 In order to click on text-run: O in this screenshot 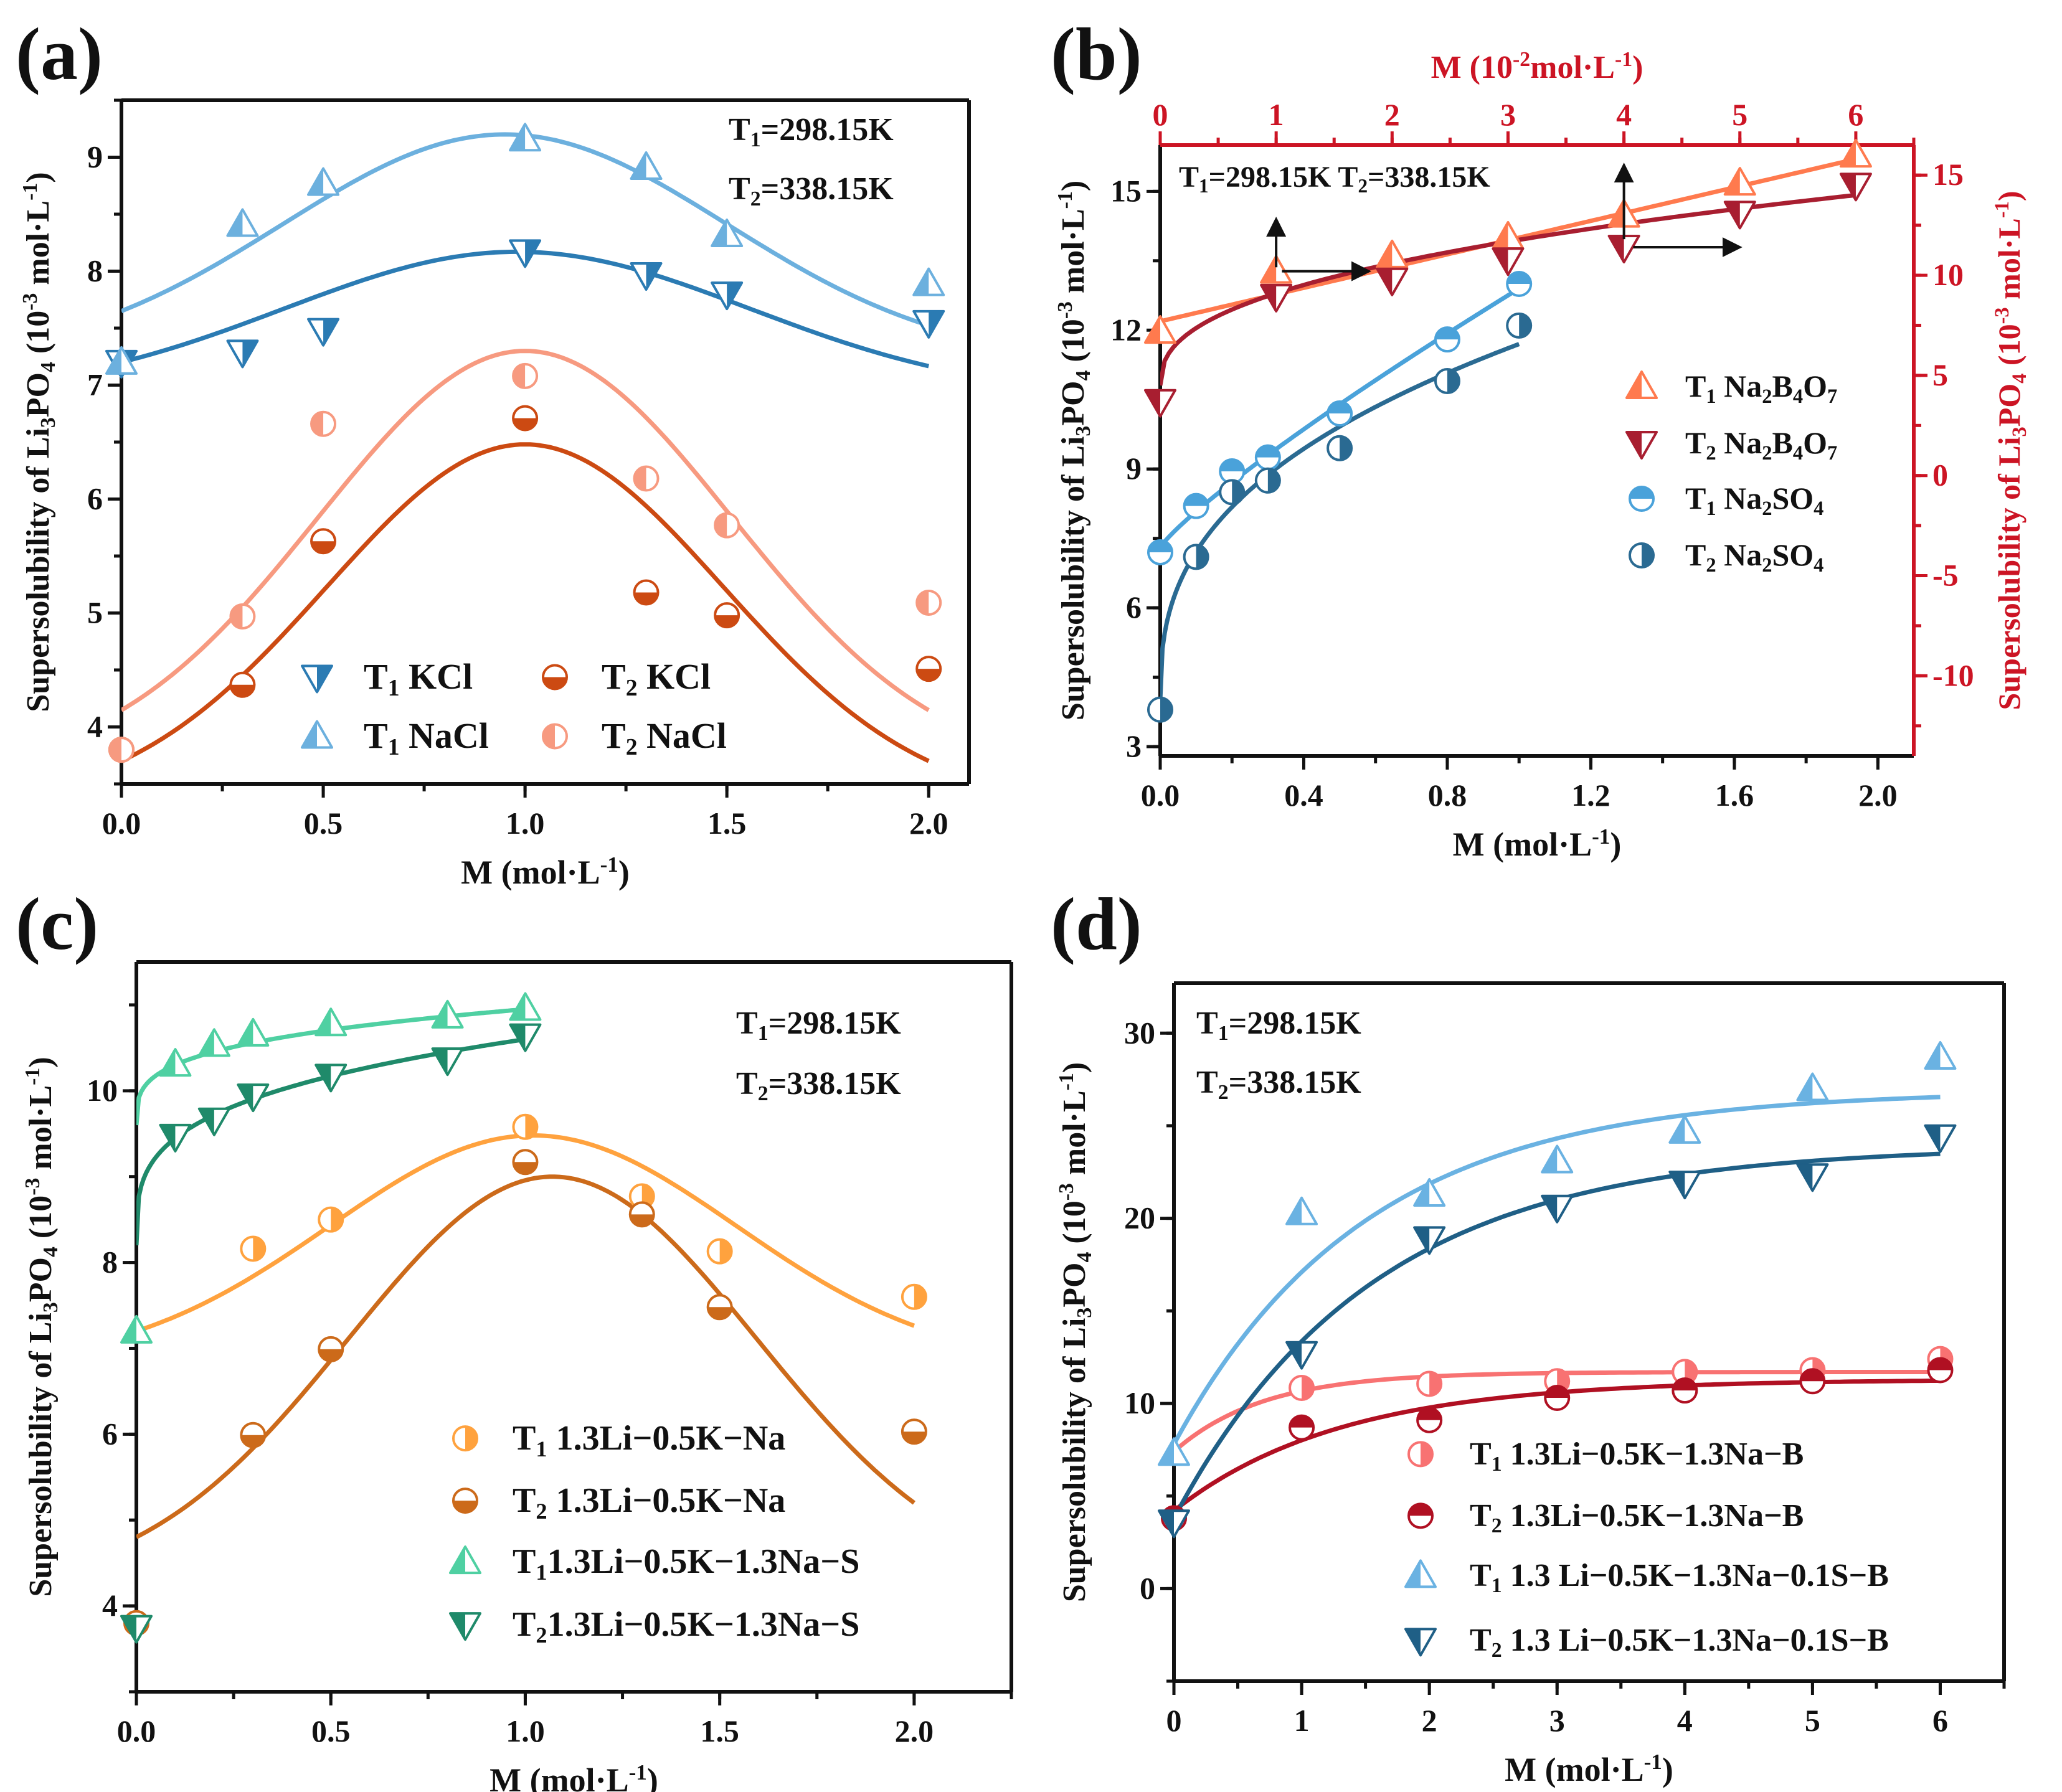, I will do `click(1815, 386)`.